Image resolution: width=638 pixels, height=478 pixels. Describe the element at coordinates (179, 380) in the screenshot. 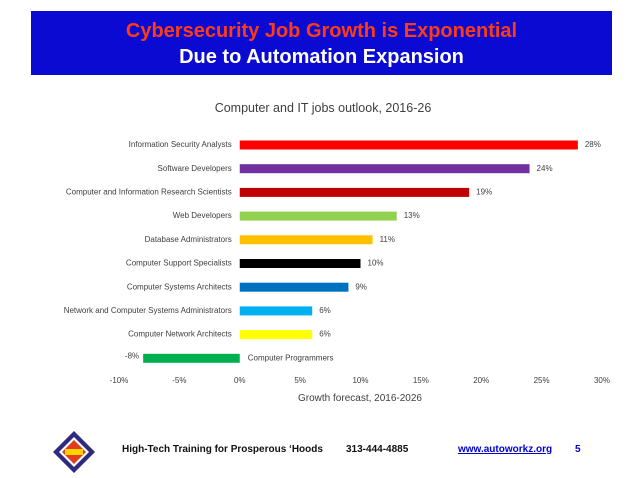

I see `x-tick-label: -5%` at that location.